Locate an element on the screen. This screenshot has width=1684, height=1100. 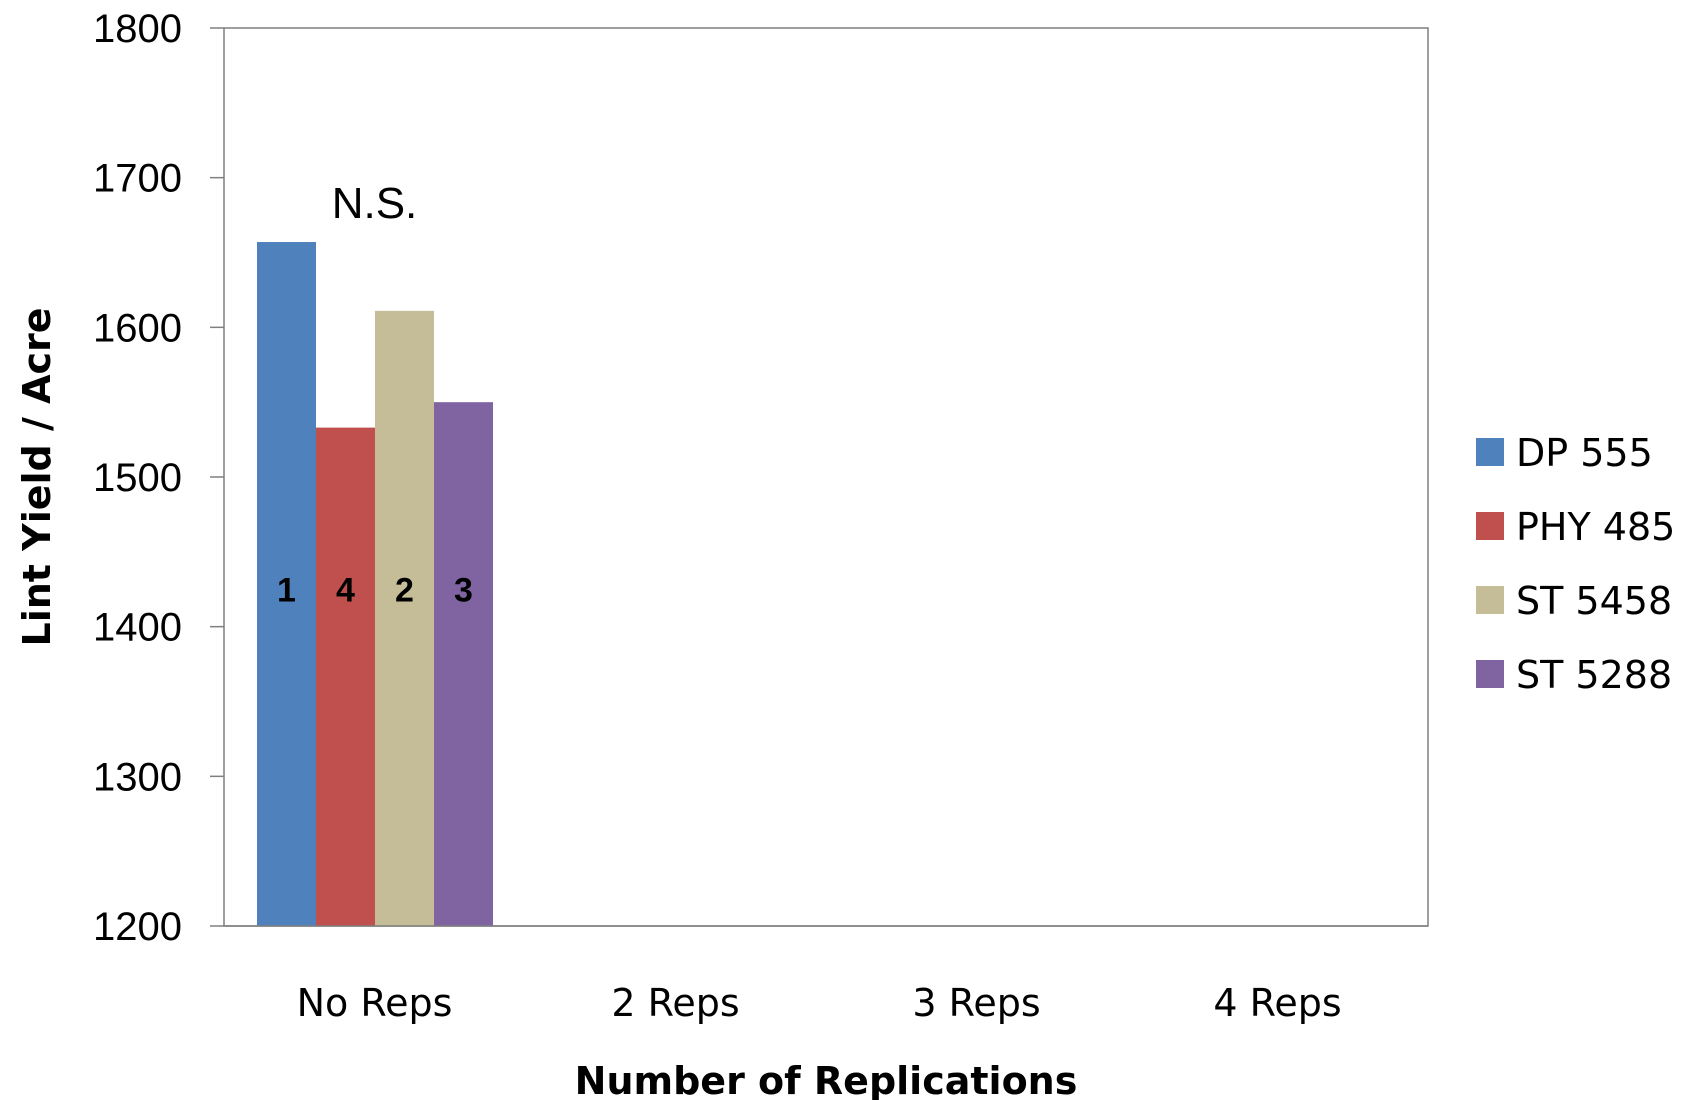
x-tick-label: 3 Reps is located at coordinates (976, 1003).